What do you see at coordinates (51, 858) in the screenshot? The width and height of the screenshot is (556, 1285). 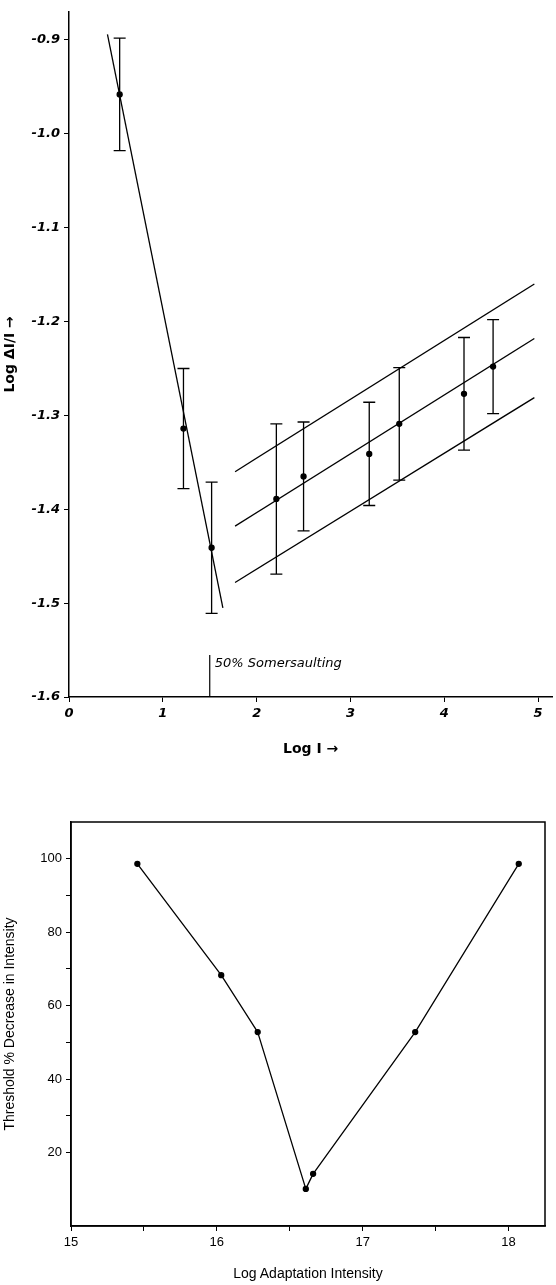 I see `y-tick-label: 100` at bounding box center [51, 858].